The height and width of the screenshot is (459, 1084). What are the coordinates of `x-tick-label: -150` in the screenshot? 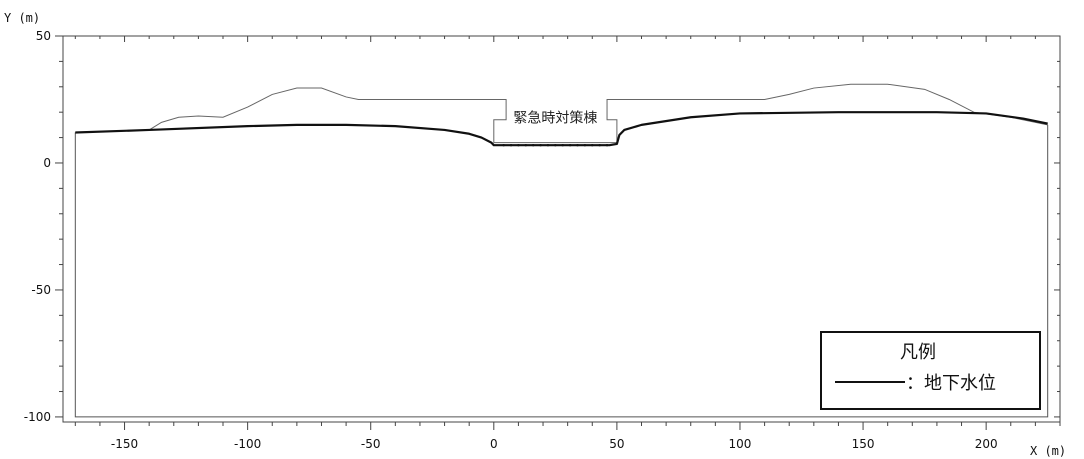 It's located at (124, 444).